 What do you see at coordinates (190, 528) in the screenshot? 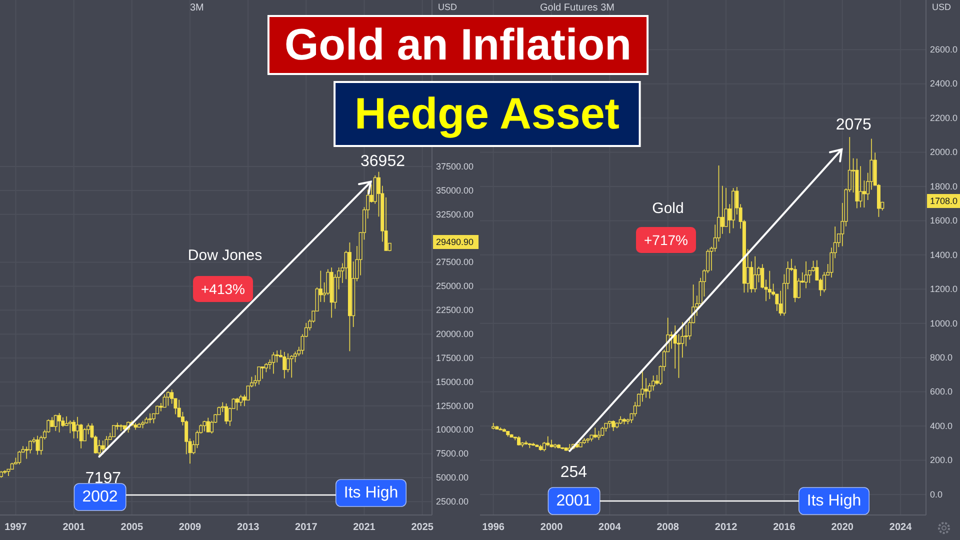
I see `x-tick-label: 2009` at bounding box center [190, 528].